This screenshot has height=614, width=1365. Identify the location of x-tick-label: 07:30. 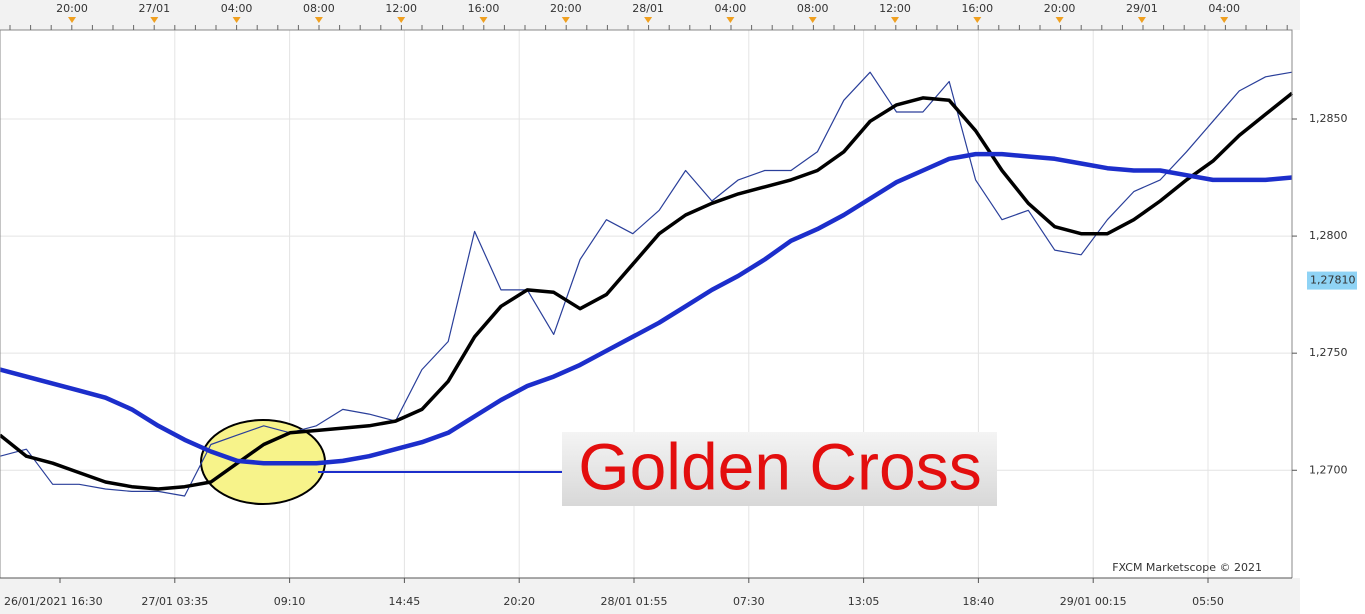
(749, 601).